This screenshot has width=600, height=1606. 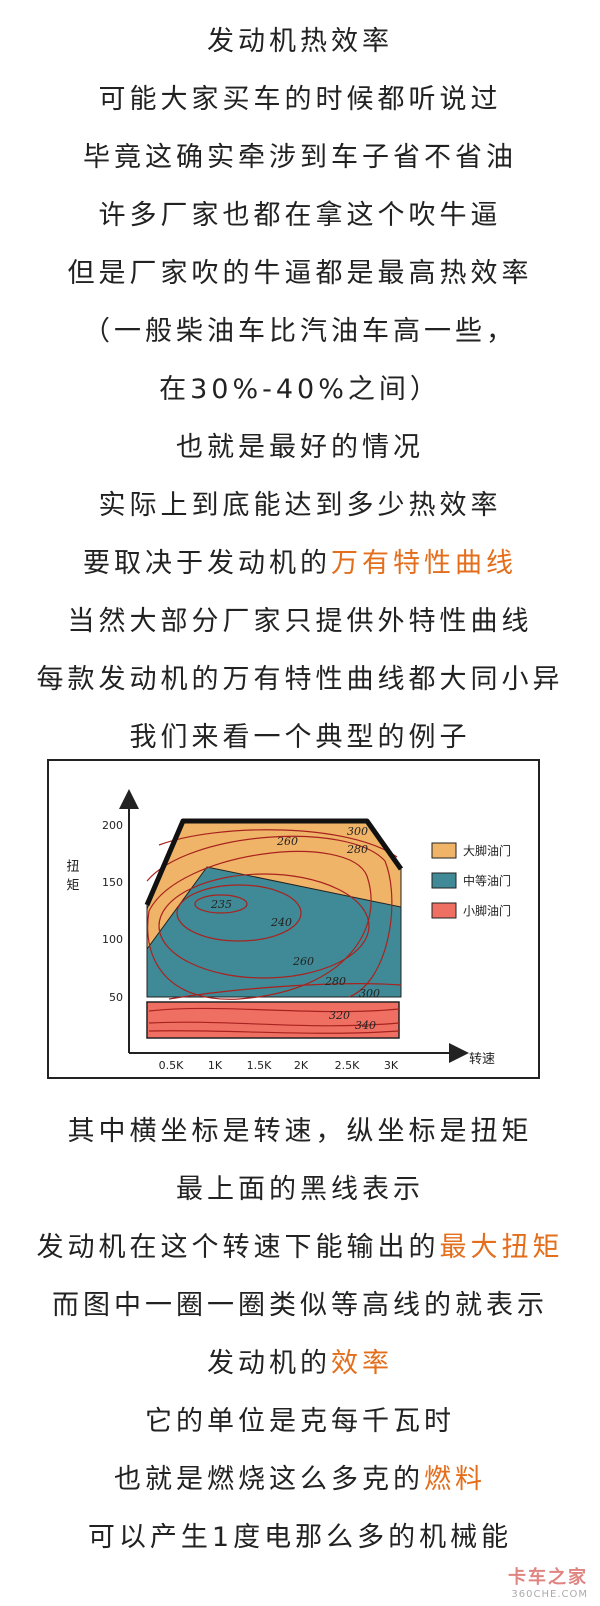 I want to click on text-prefix: 也就是燃烧这么多克的, so click(x=269, y=1479).